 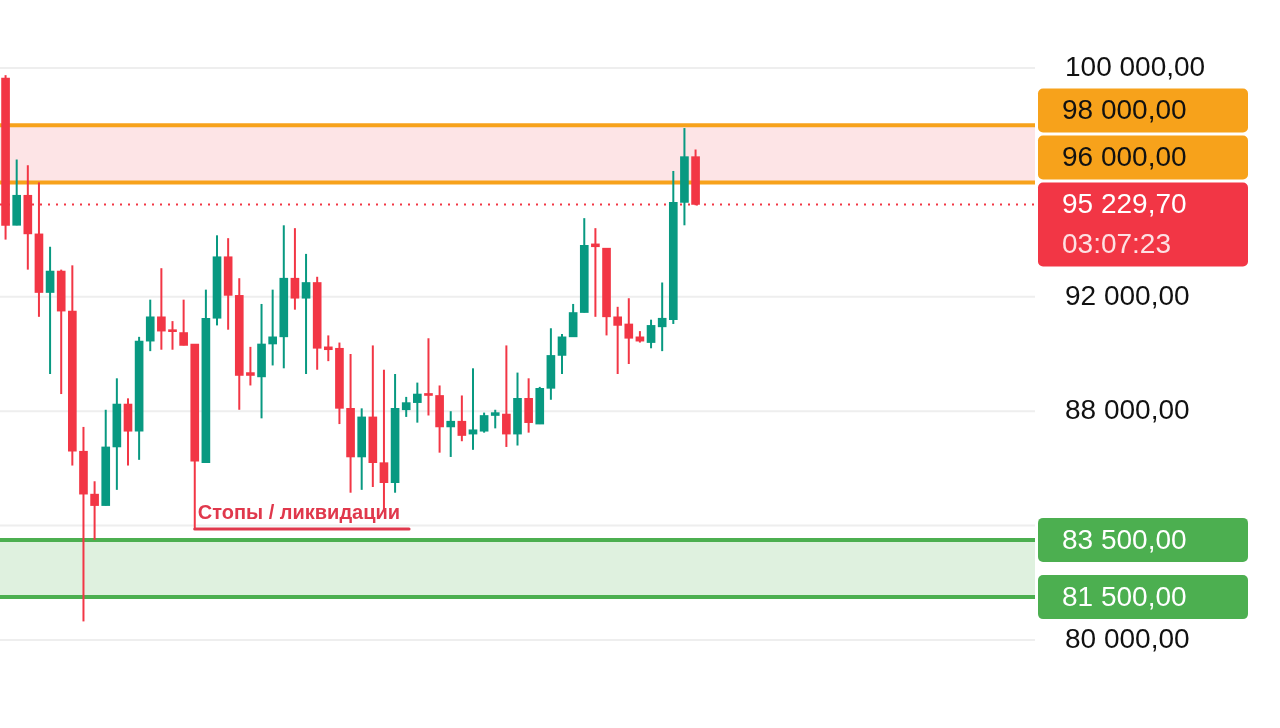 I want to click on y-tick-label: 88 000,00, so click(x=1127, y=409).